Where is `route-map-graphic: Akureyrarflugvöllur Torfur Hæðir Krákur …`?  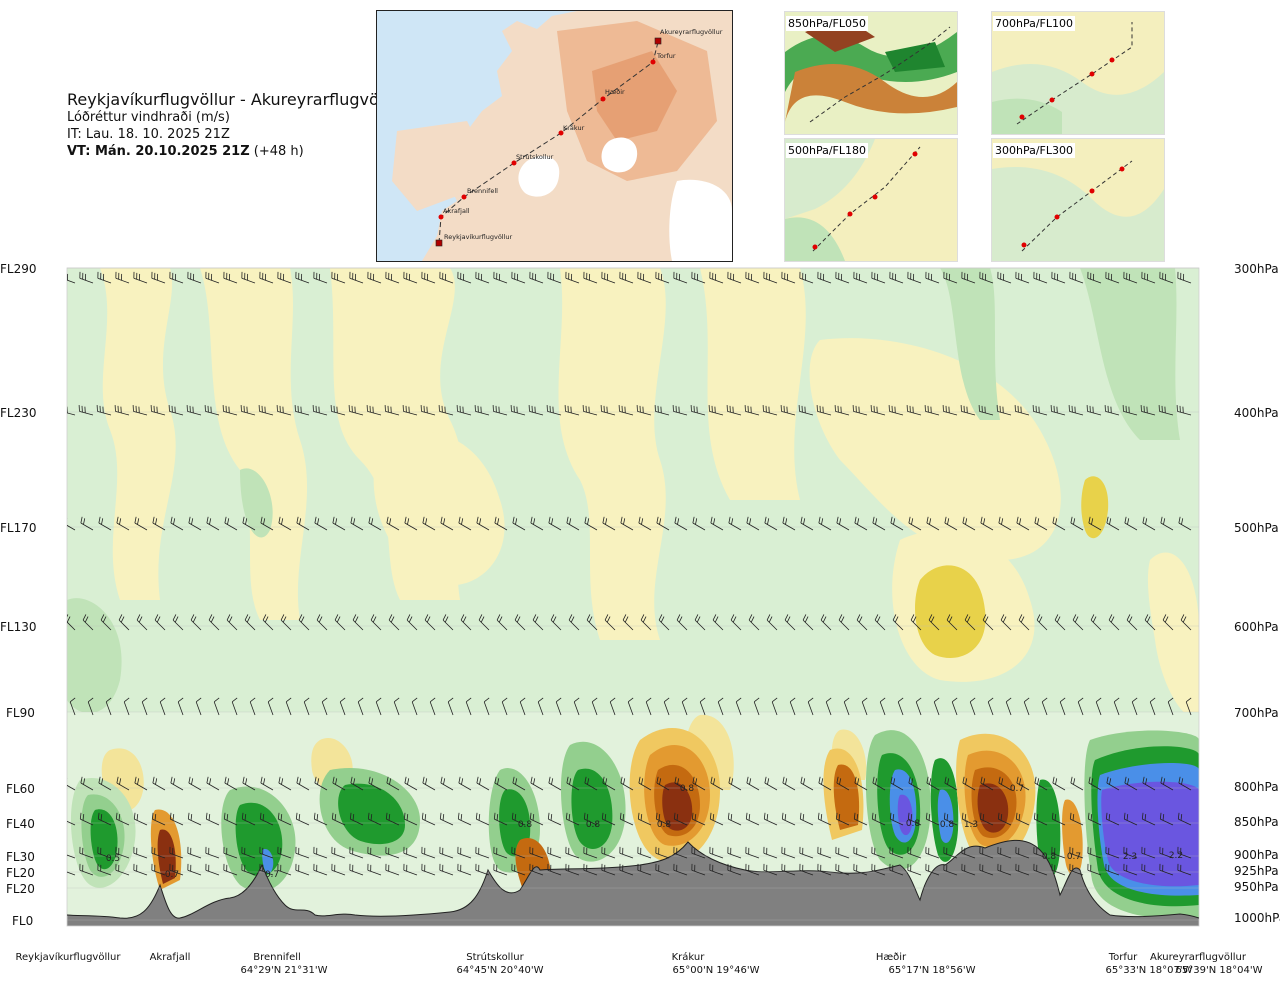 route-map-graphic: Akureyrarflugvöllur Torfur Hæðir Krákur … is located at coordinates (554, 136).